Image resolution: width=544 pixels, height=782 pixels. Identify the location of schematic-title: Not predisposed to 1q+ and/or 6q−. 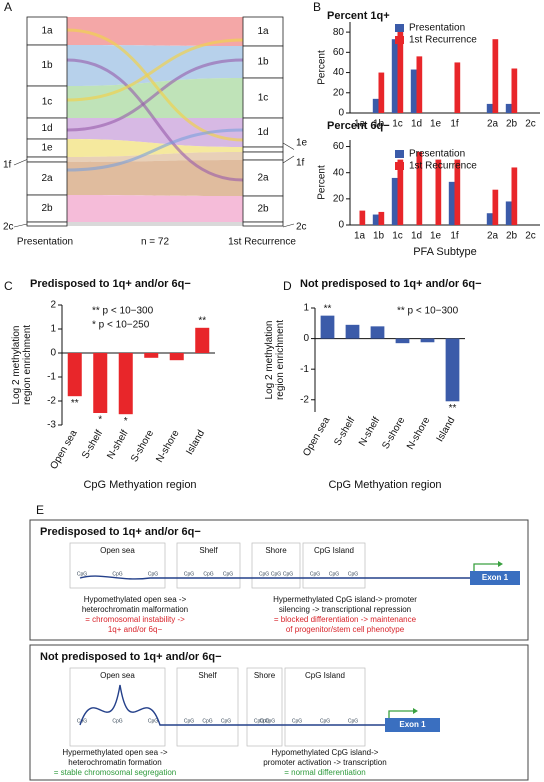
(131, 657).